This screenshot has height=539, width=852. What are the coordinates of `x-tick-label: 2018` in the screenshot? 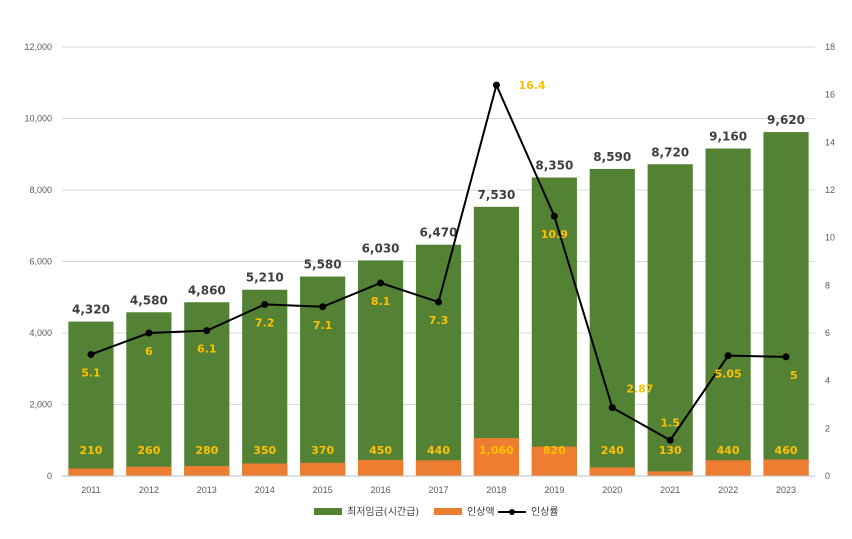 It's located at (496, 490).